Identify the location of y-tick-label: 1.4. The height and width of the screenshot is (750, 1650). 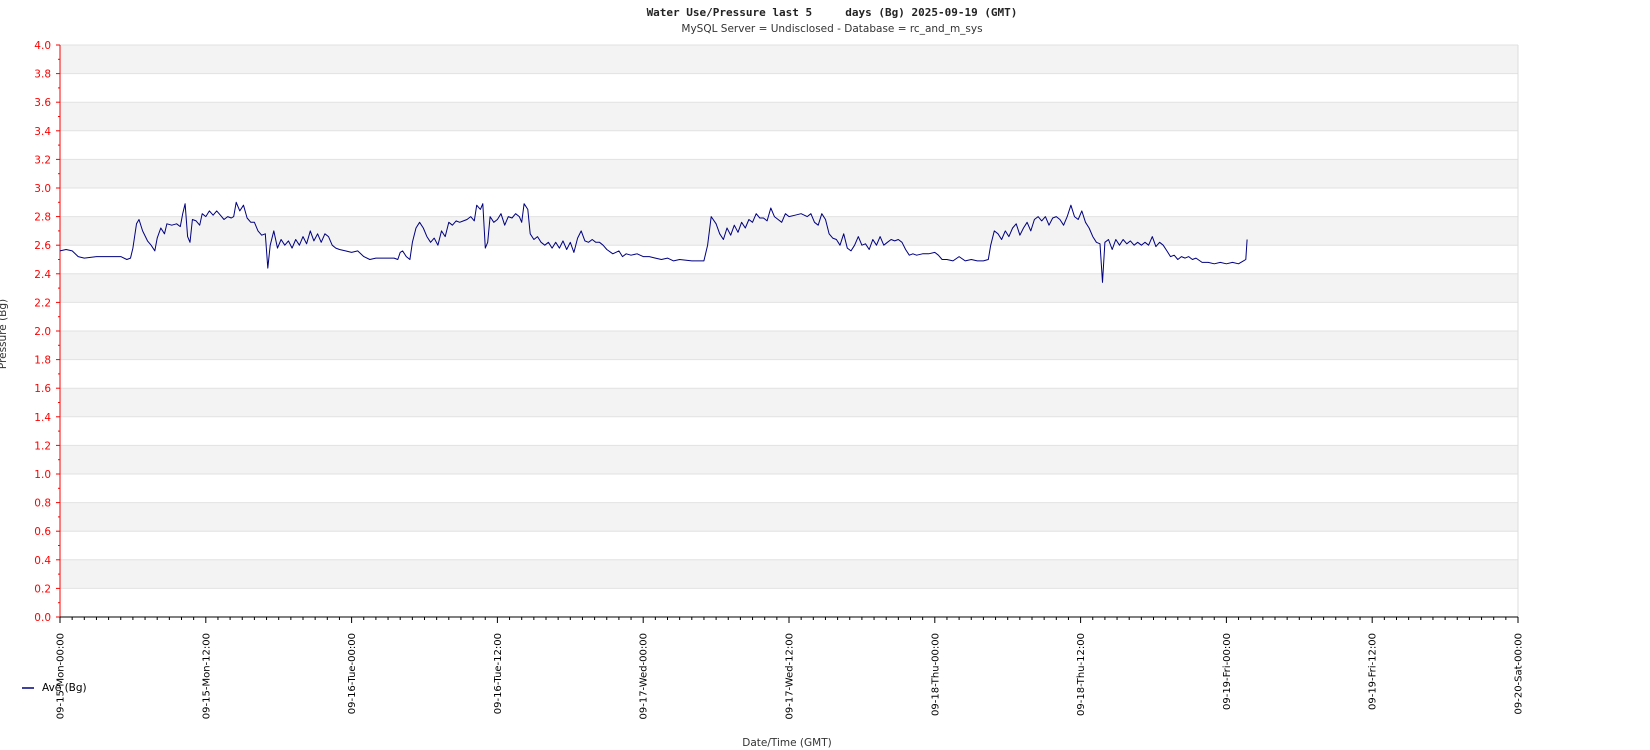
(42, 418).